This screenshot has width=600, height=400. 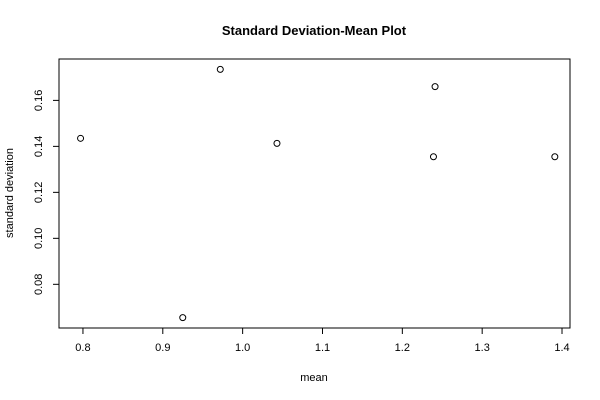 What do you see at coordinates (82, 348) in the screenshot?
I see `x-tick-label: 0.8` at bounding box center [82, 348].